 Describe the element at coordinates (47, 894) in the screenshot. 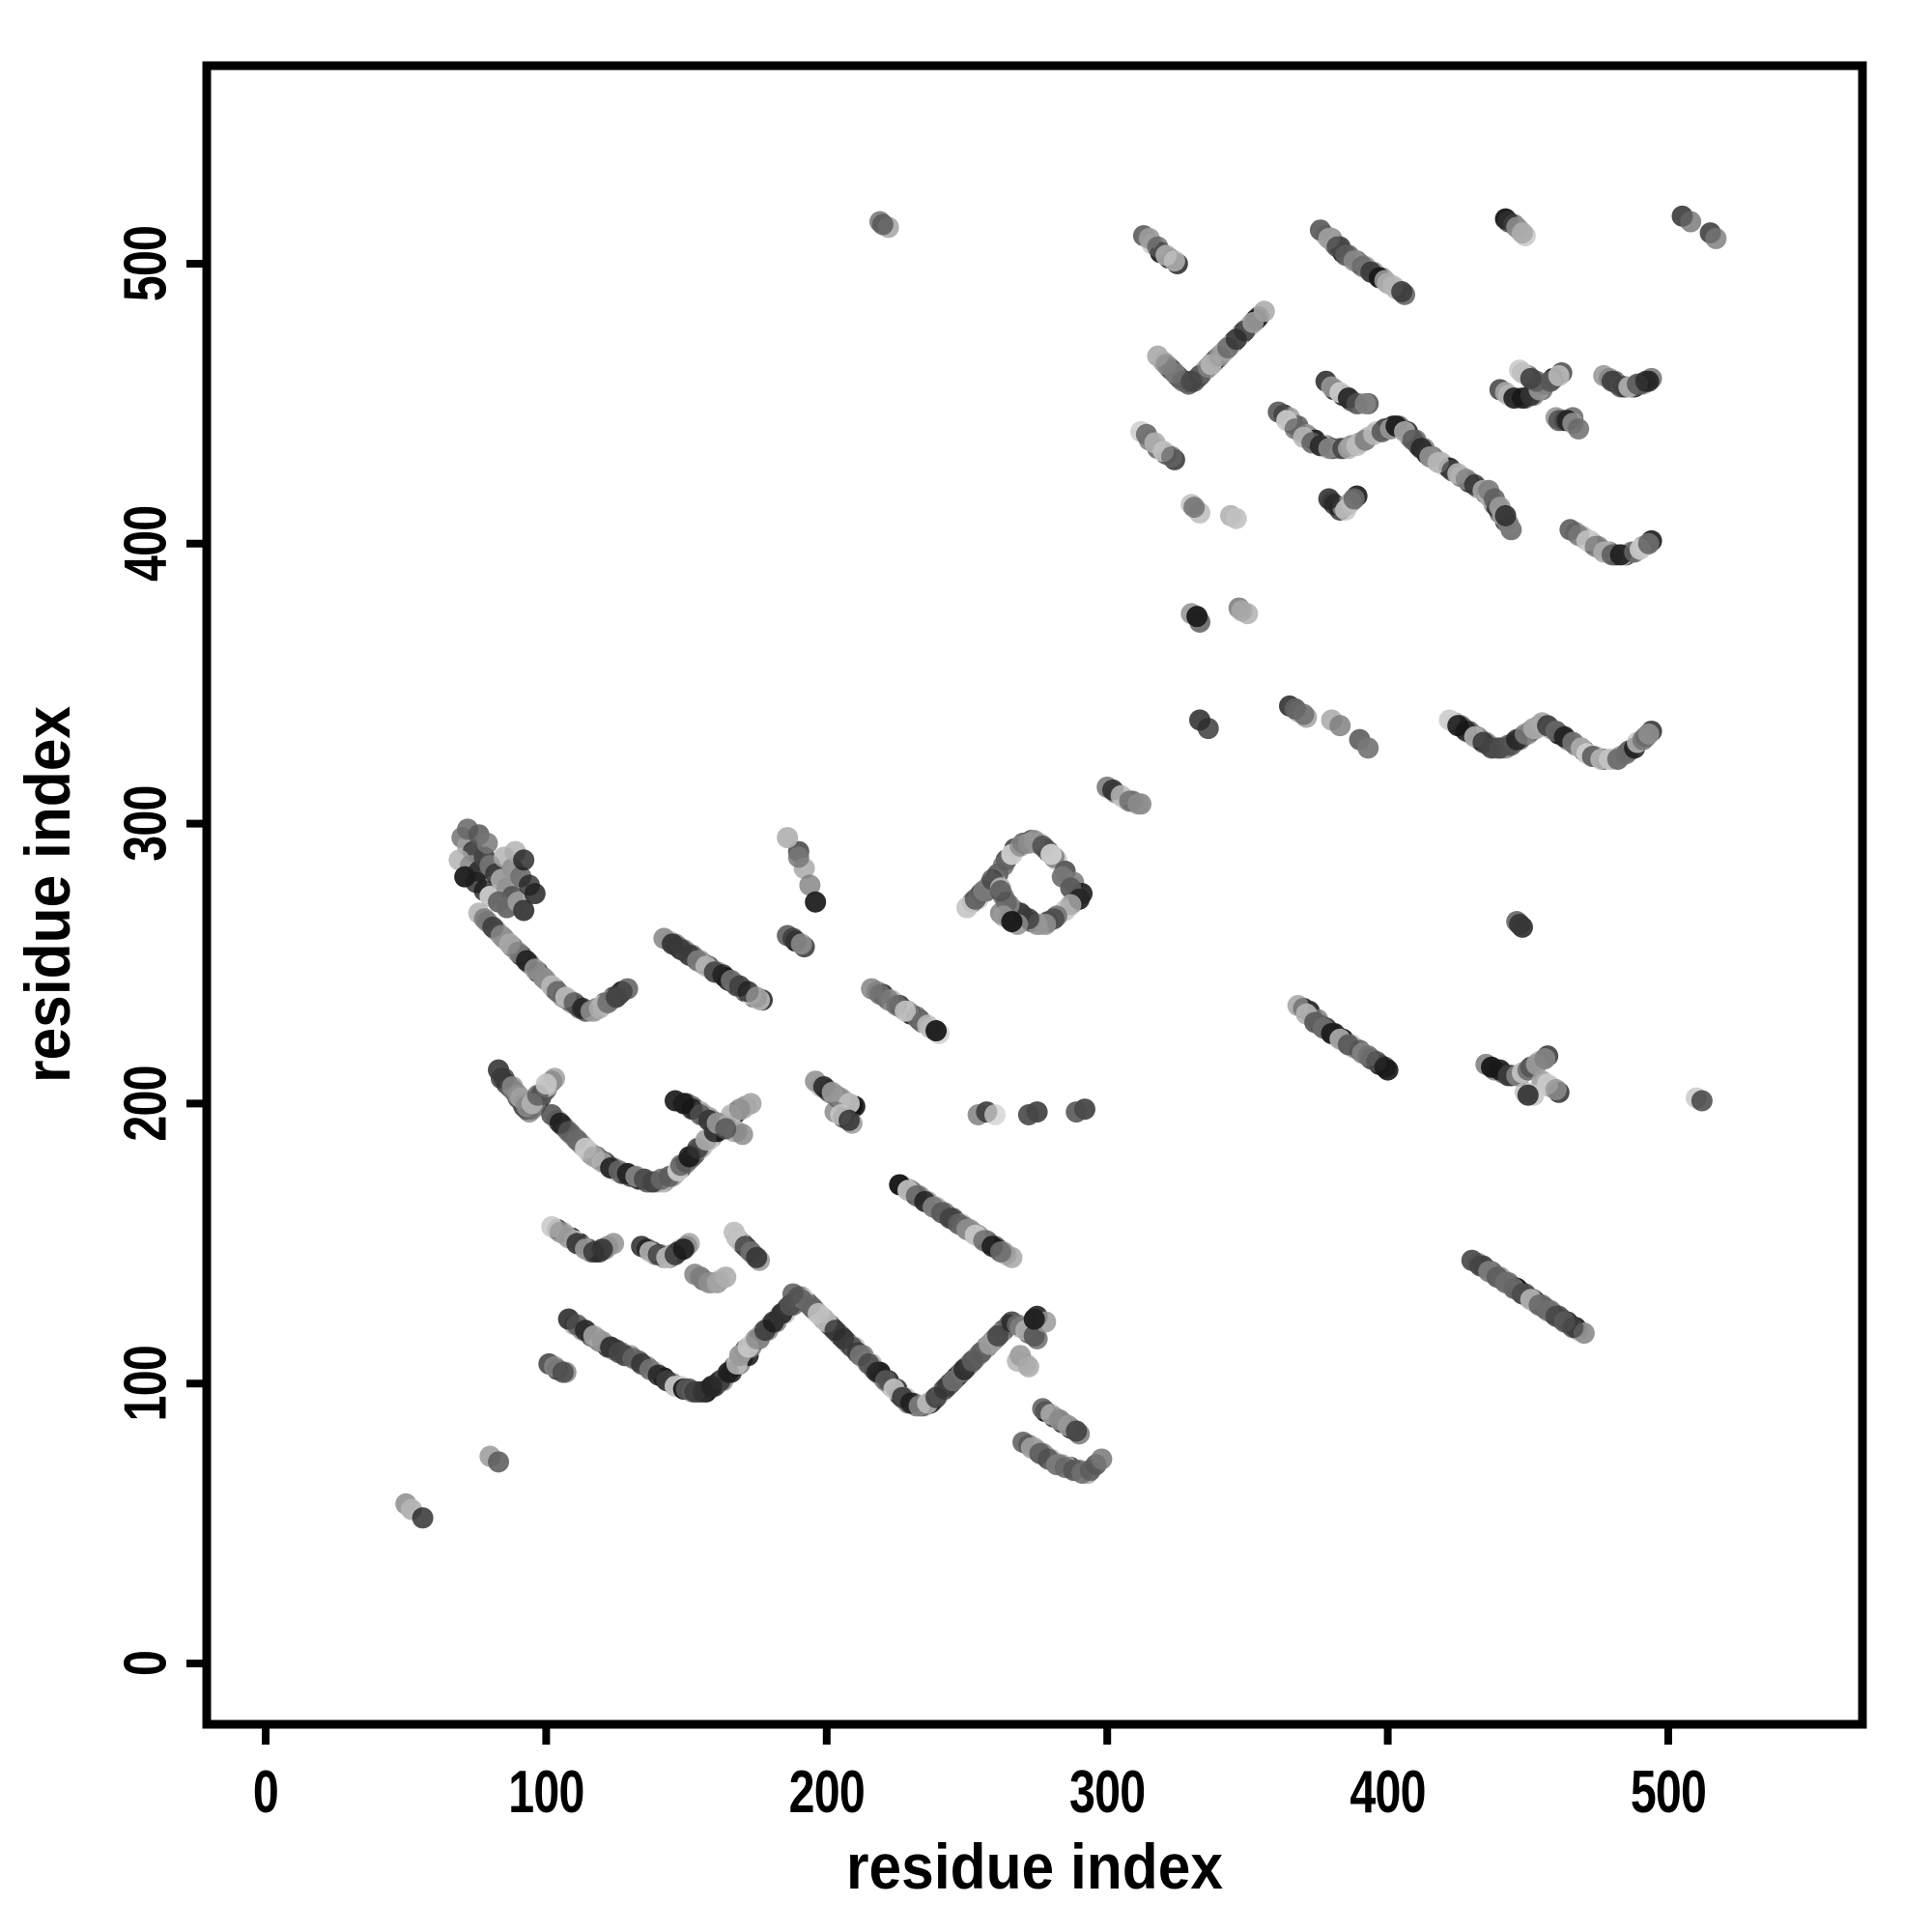

I see `y-axis-title: residue index` at that location.